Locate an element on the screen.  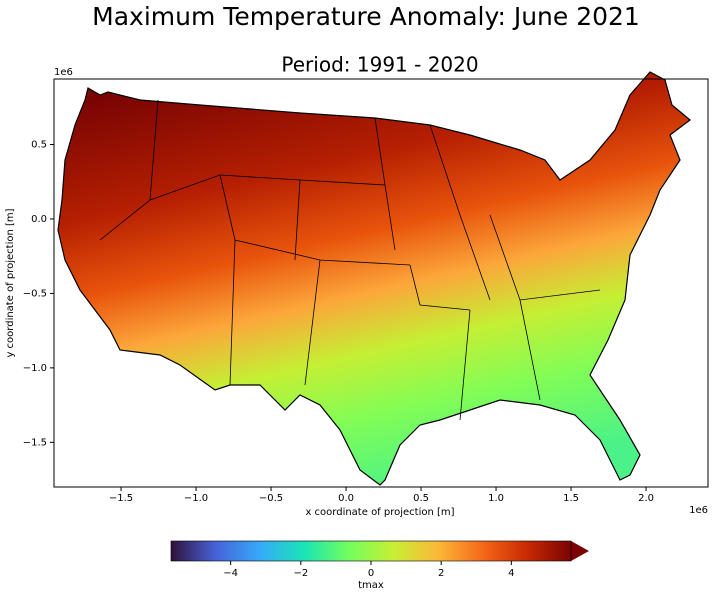
y-offset-label: 1e6 is located at coordinates (63, 72).